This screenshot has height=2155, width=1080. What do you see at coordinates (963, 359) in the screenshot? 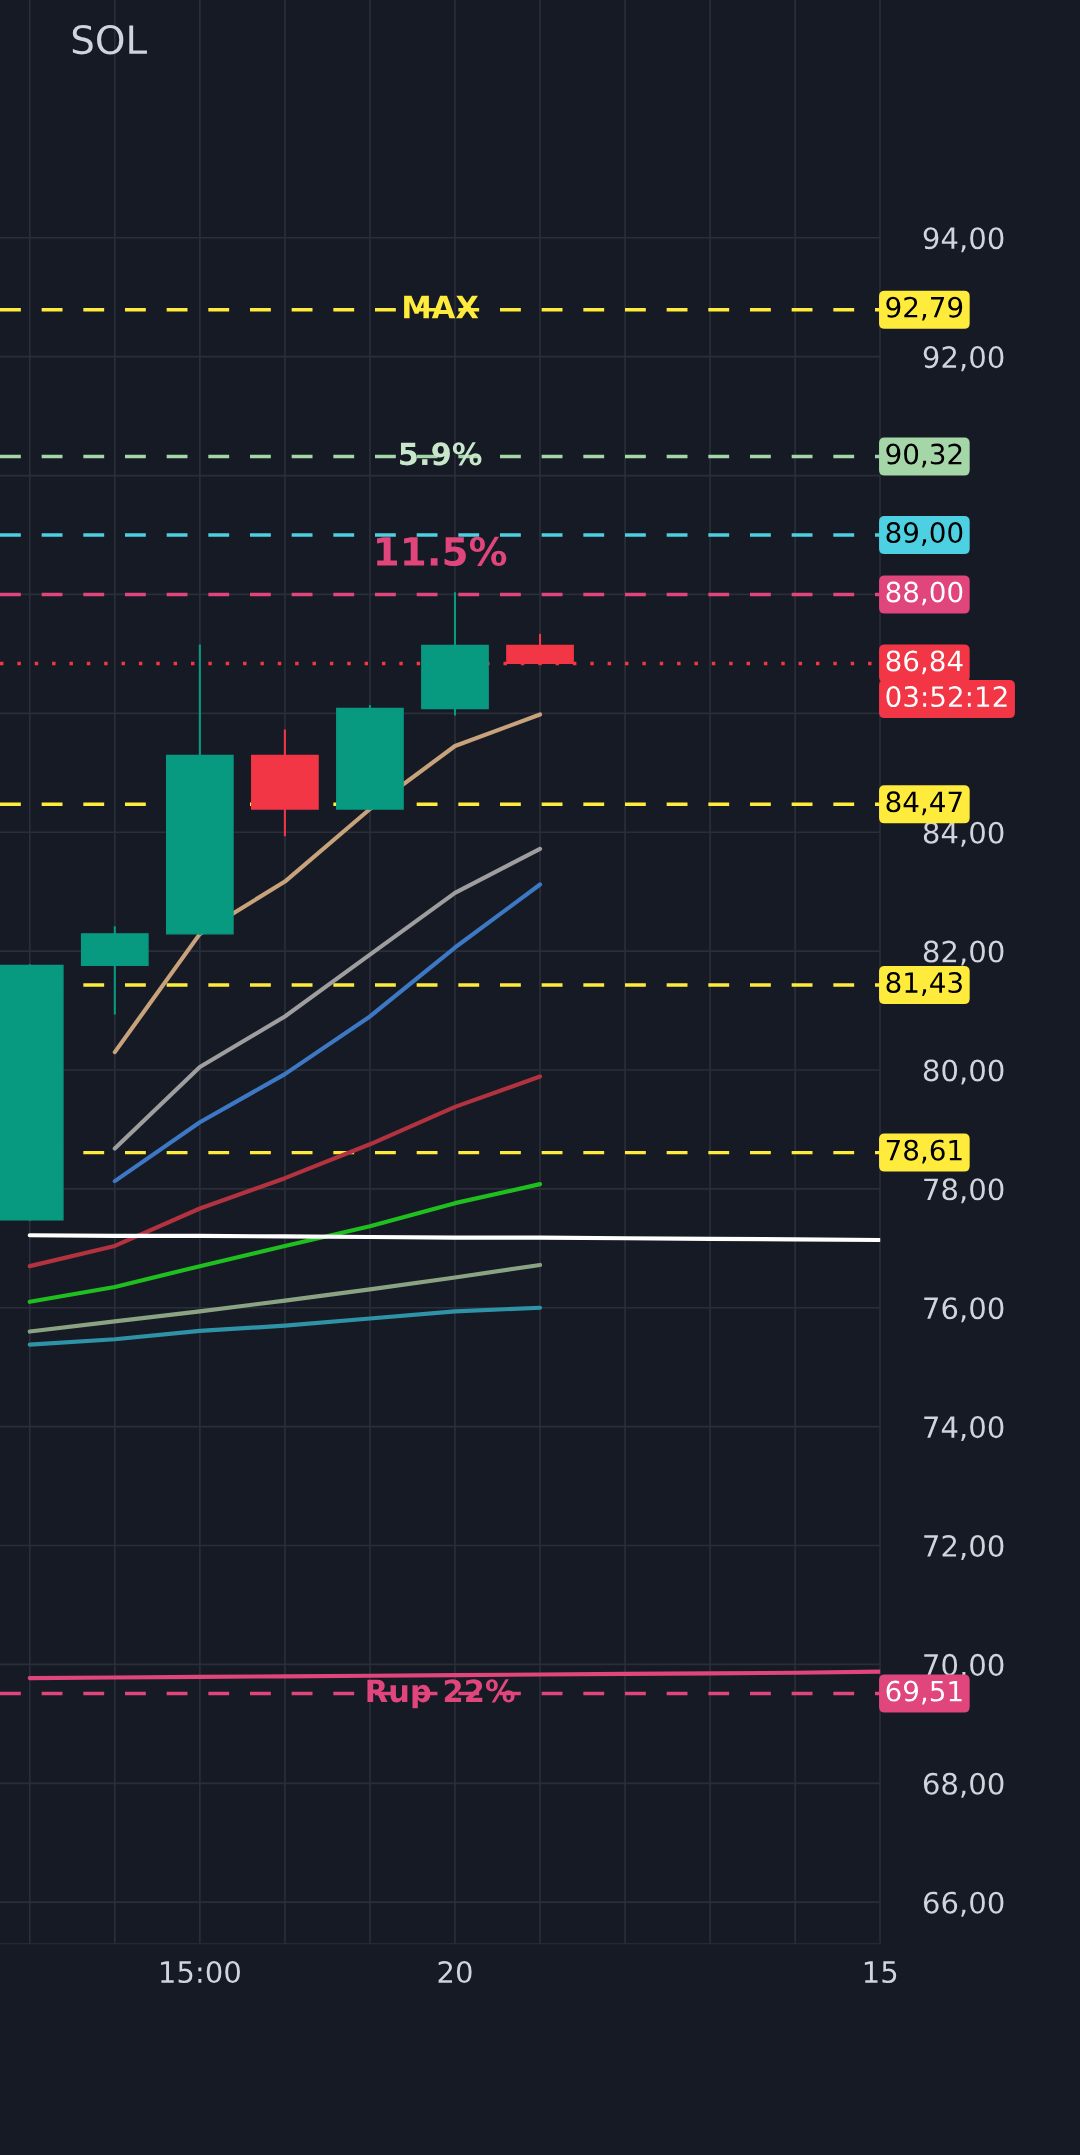
I see `y-tick-label: 92,00` at bounding box center [963, 359].